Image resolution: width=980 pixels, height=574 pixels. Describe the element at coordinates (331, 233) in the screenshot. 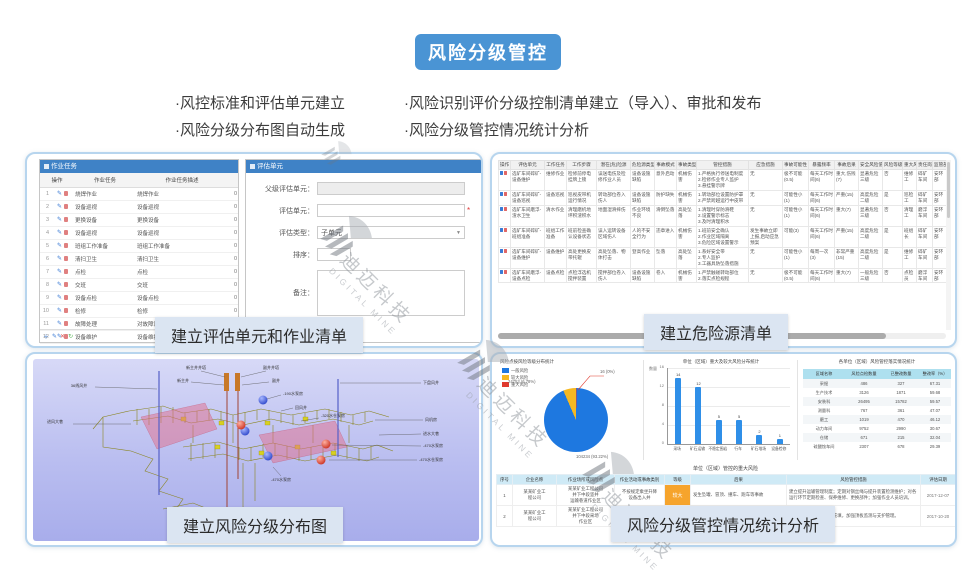

I see `type-value: 子单元` at that location.